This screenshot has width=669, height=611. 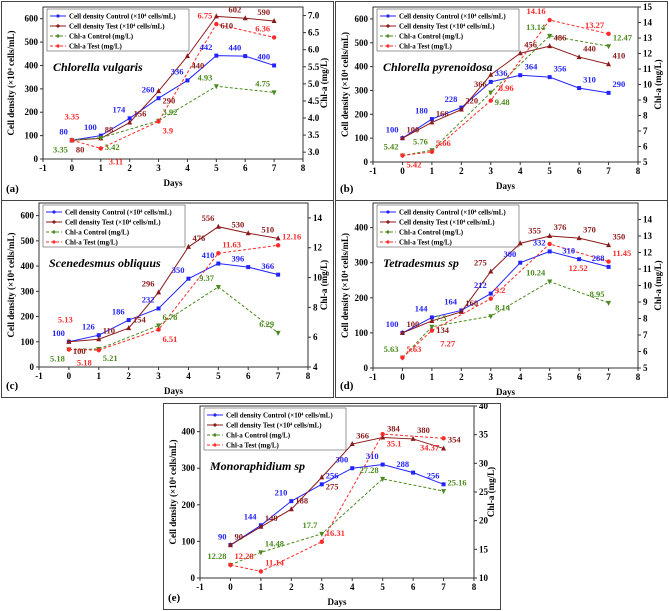 I want to click on data-label-chl-control: 10.24, so click(x=536, y=273).